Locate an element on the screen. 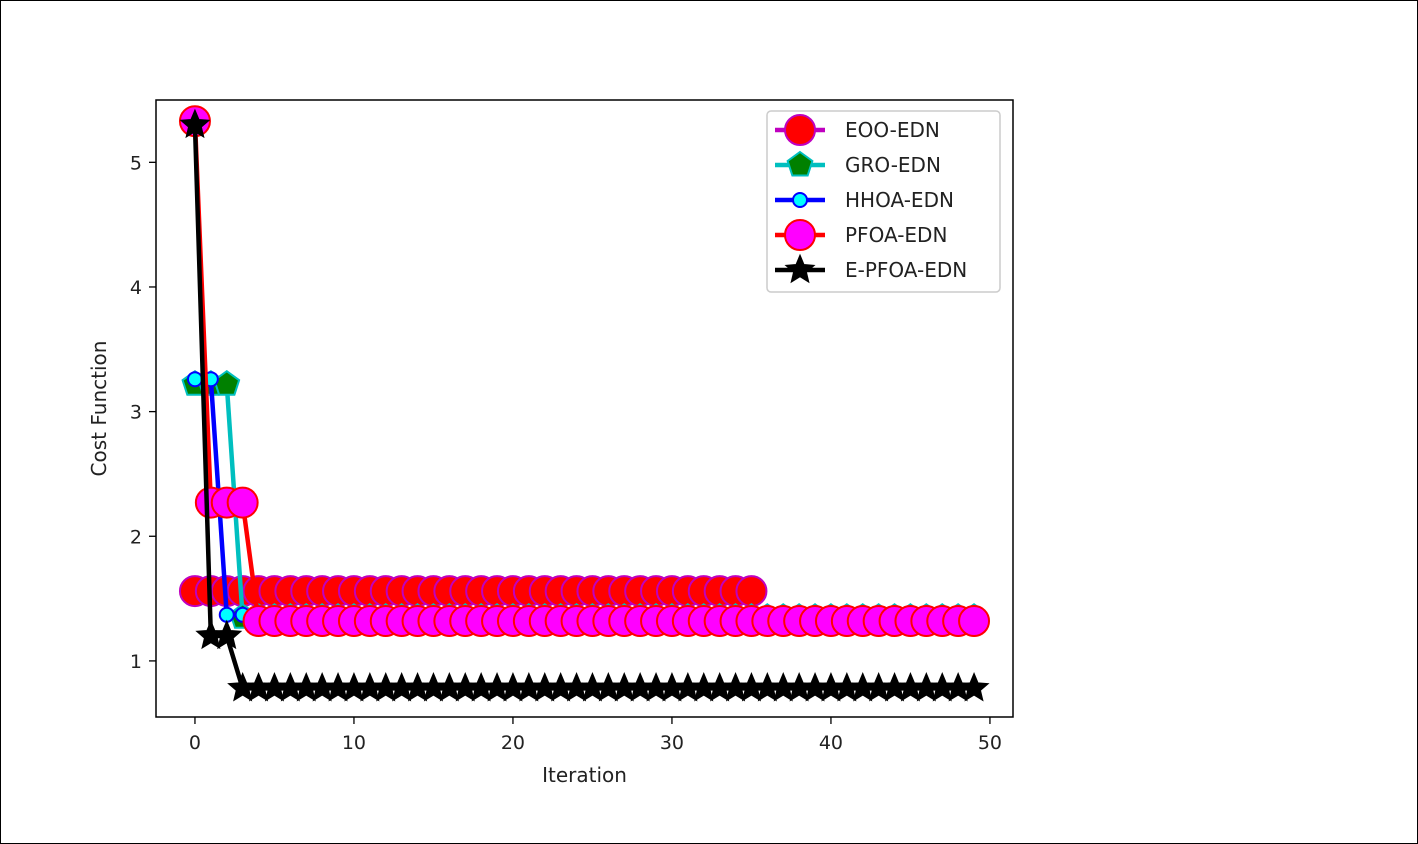 The image size is (1418, 844). x-tick-label: 0 is located at coordinates (195, 743).